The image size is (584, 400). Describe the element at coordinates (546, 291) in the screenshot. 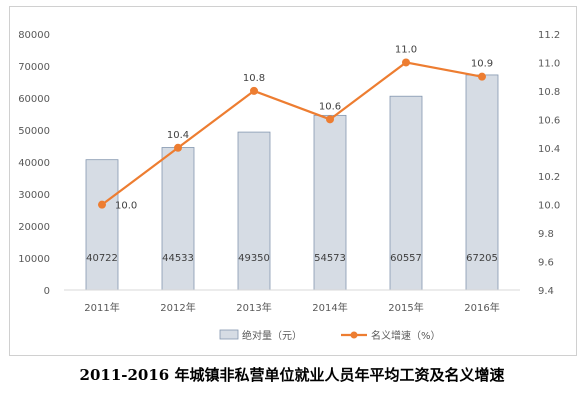

I see `right-axis-tick-label: 9.4` at that location.